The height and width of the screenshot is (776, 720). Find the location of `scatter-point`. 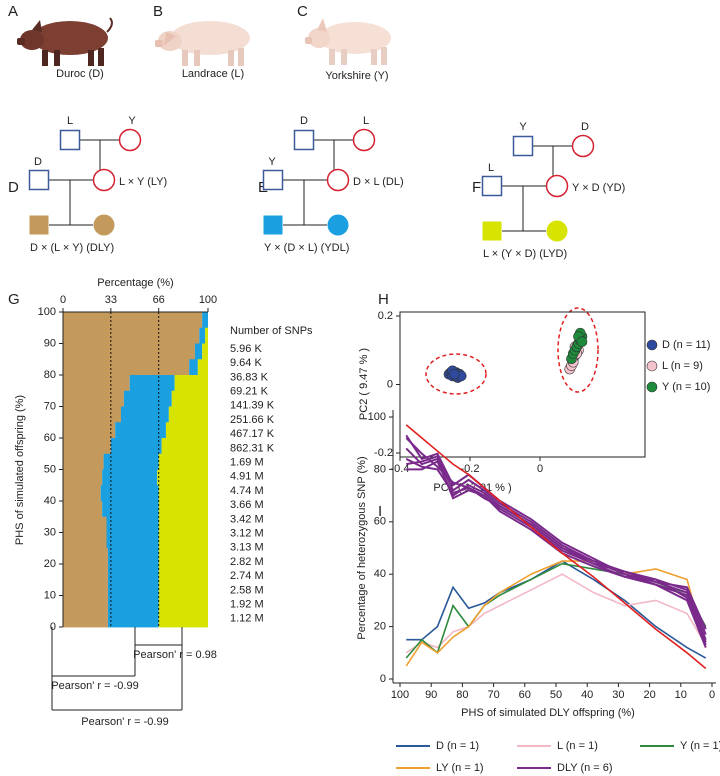

scatter-point is located at coordinates (454, 374).